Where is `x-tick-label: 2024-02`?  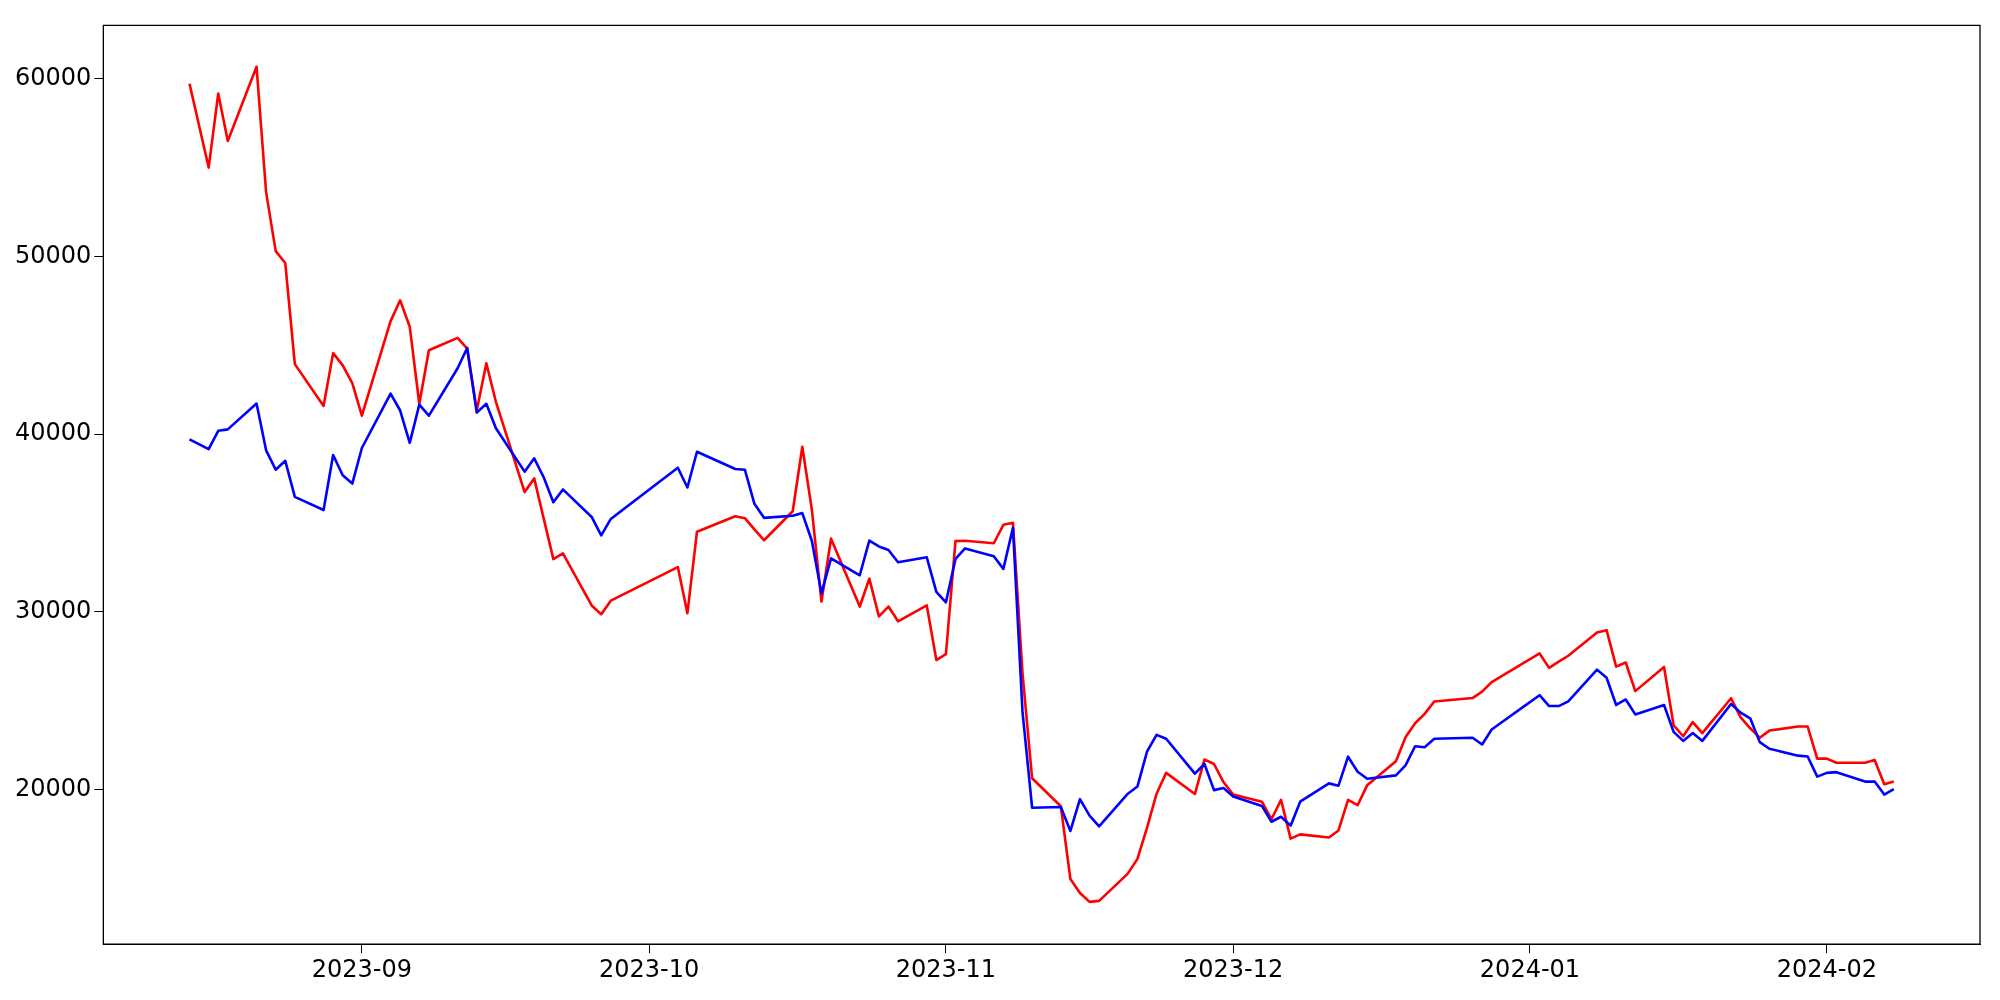 x-tick-label: 2024-02 is located at coordinates (1826, 968).